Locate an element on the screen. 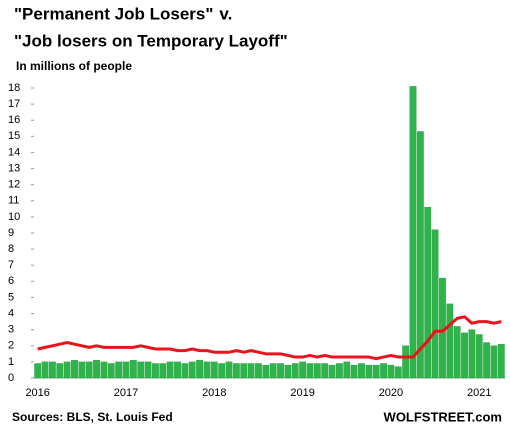  x-tick-label: 2020 is located at coordinates (391, 393).